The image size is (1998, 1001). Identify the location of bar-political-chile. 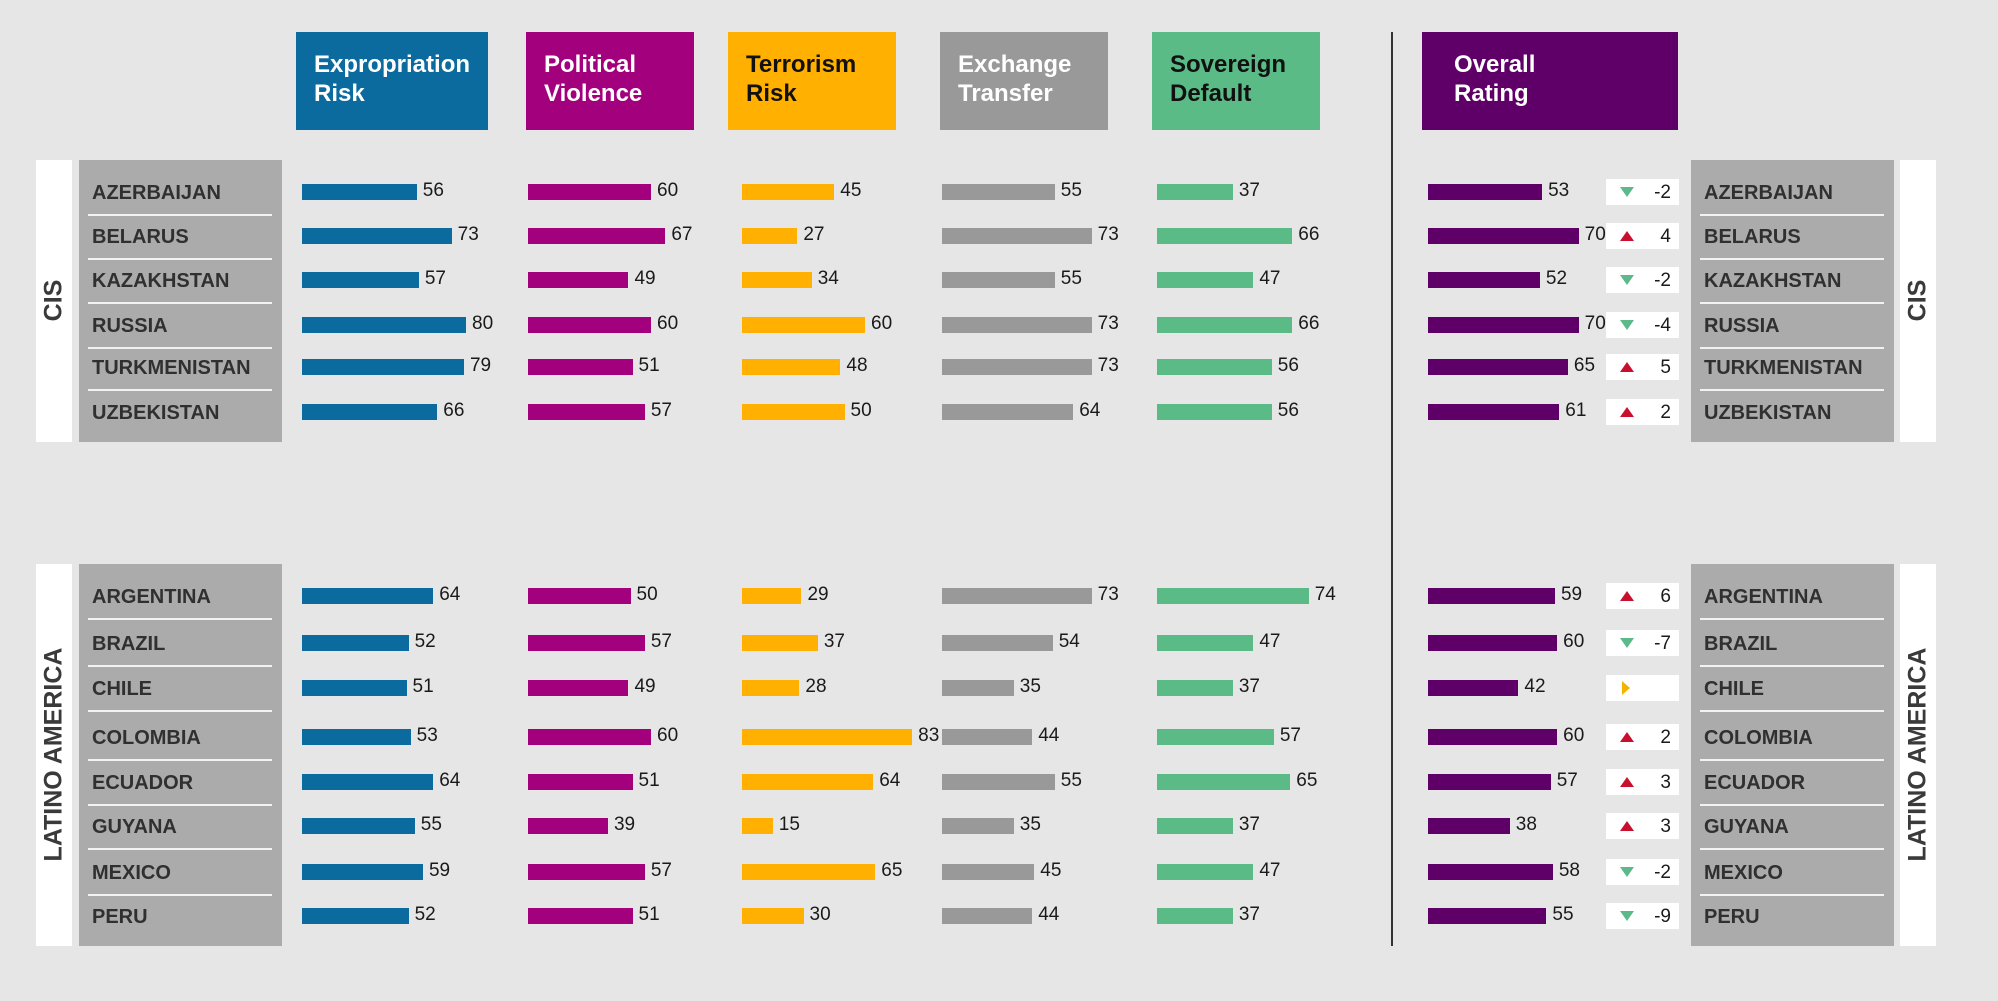
(578, 688).